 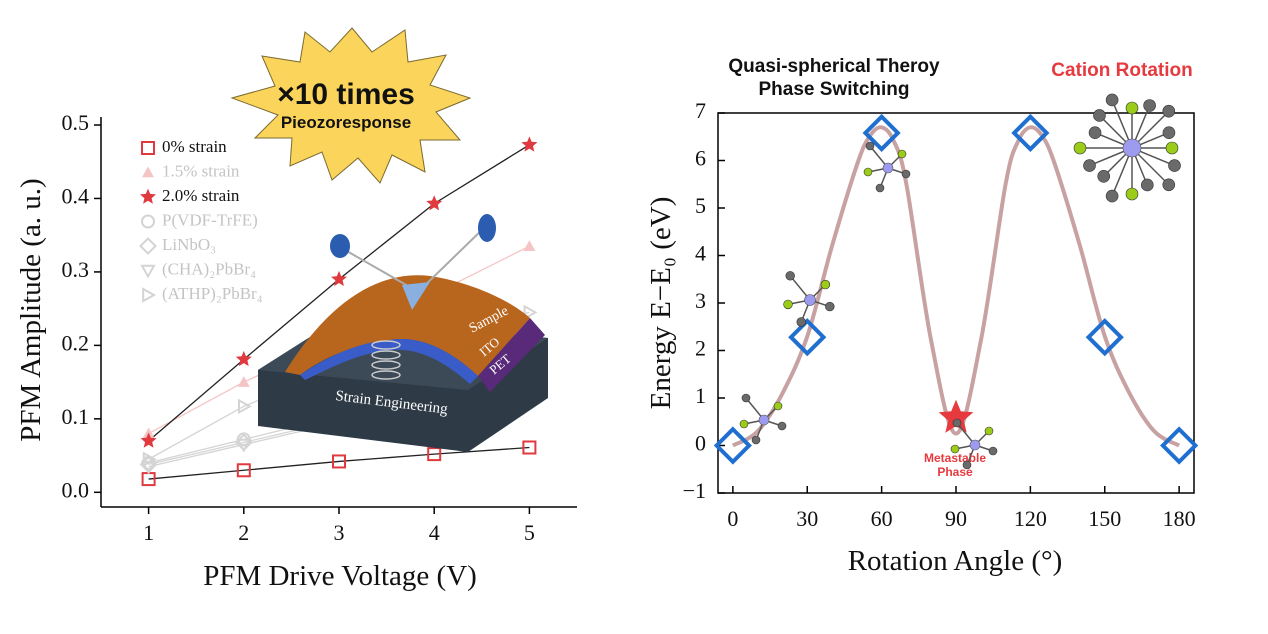 What do you see at coordinates (194, 146) in the screenshot?
I see `legend-label: 0% strain` at bounding box center [194, 146].